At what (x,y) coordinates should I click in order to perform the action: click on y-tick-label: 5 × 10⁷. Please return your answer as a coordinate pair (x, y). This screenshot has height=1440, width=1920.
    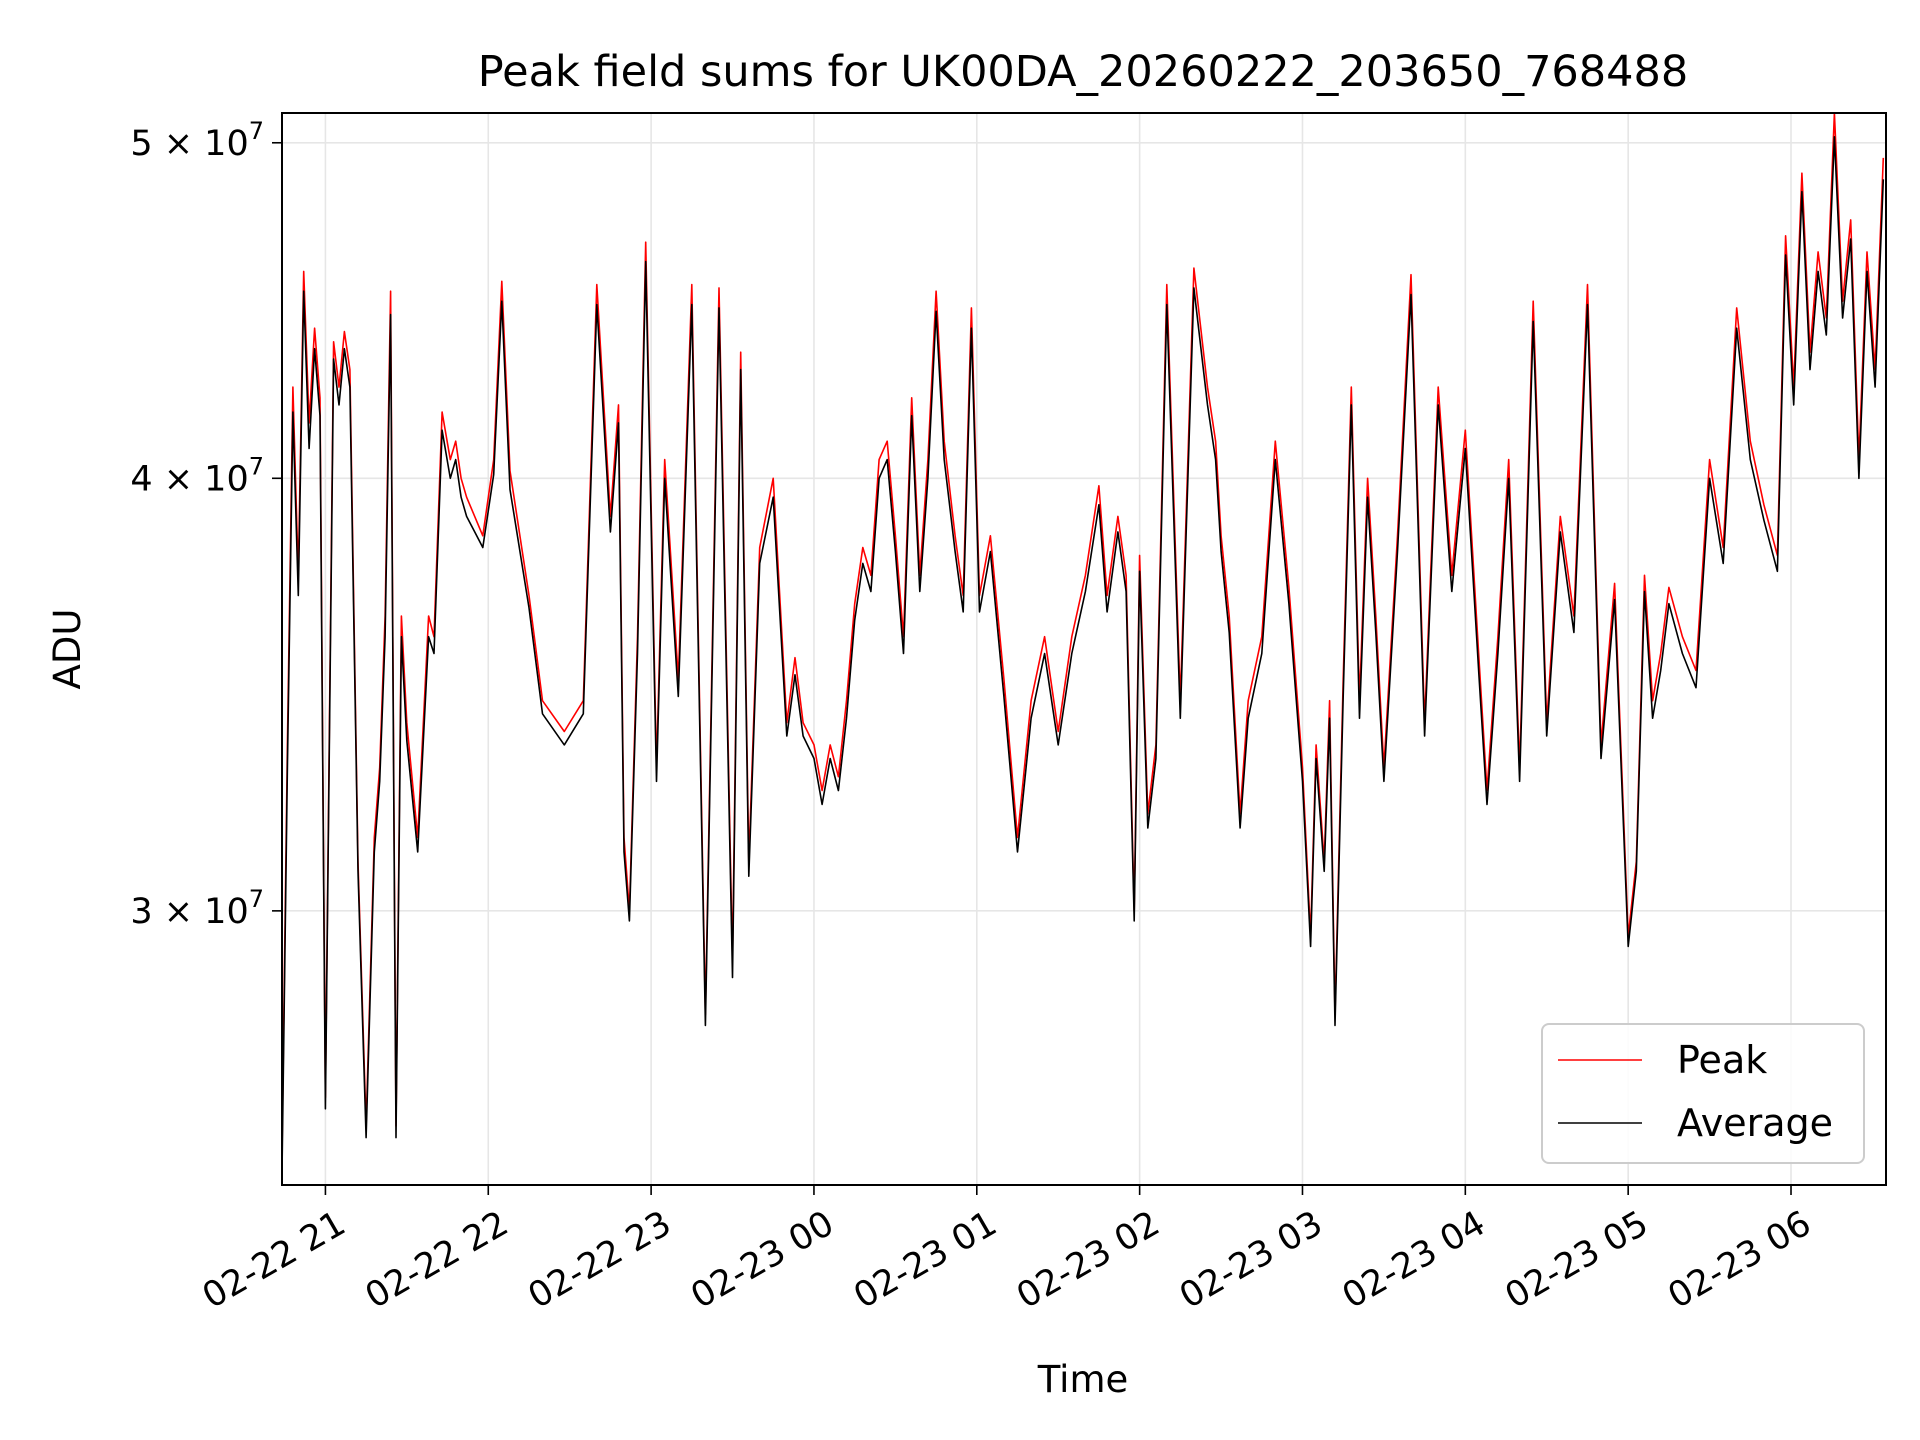
    Looking at the image, I should click on (197, 140).